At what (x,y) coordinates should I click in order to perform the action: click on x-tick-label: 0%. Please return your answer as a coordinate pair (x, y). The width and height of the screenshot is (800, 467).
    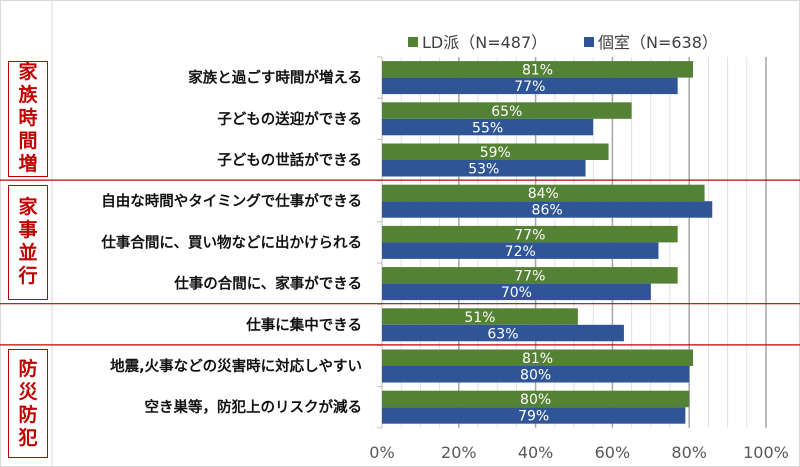
    Looking at the image, I should click on (381, 452).